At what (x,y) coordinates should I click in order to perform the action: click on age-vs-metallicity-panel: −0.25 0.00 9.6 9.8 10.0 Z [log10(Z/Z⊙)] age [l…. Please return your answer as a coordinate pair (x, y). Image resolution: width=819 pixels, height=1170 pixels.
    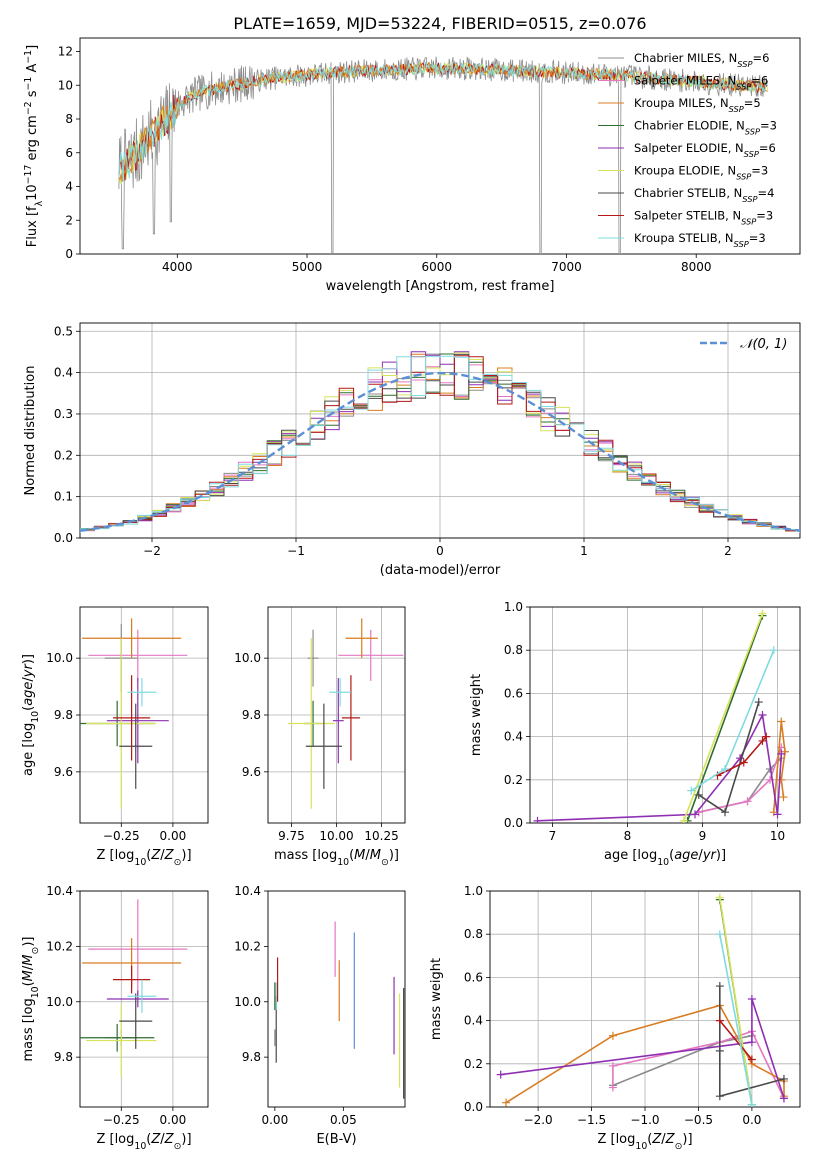
    Looking at the image, I should click on (115, 737).